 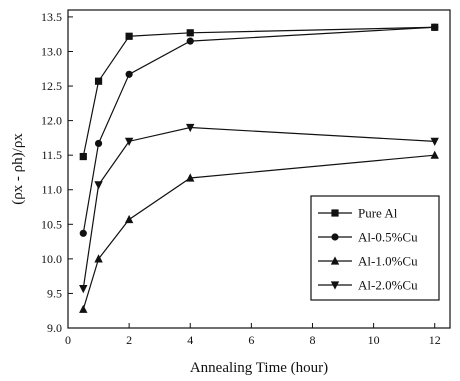 What do you see at coordinates (368, 249) in the screenshot?
I see `legend-entries: Pure Al Al-0.5%Cu Al-1.0%Cu Al-2.0%Cu` at bounding box center [368, 249].